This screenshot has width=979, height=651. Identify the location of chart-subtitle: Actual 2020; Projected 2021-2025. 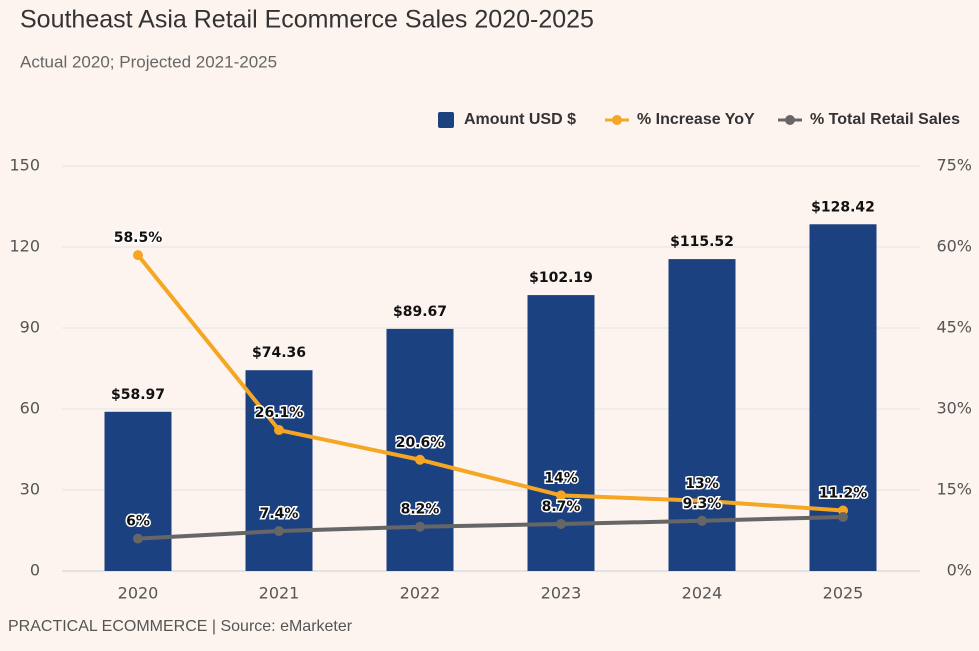
(148, 61).